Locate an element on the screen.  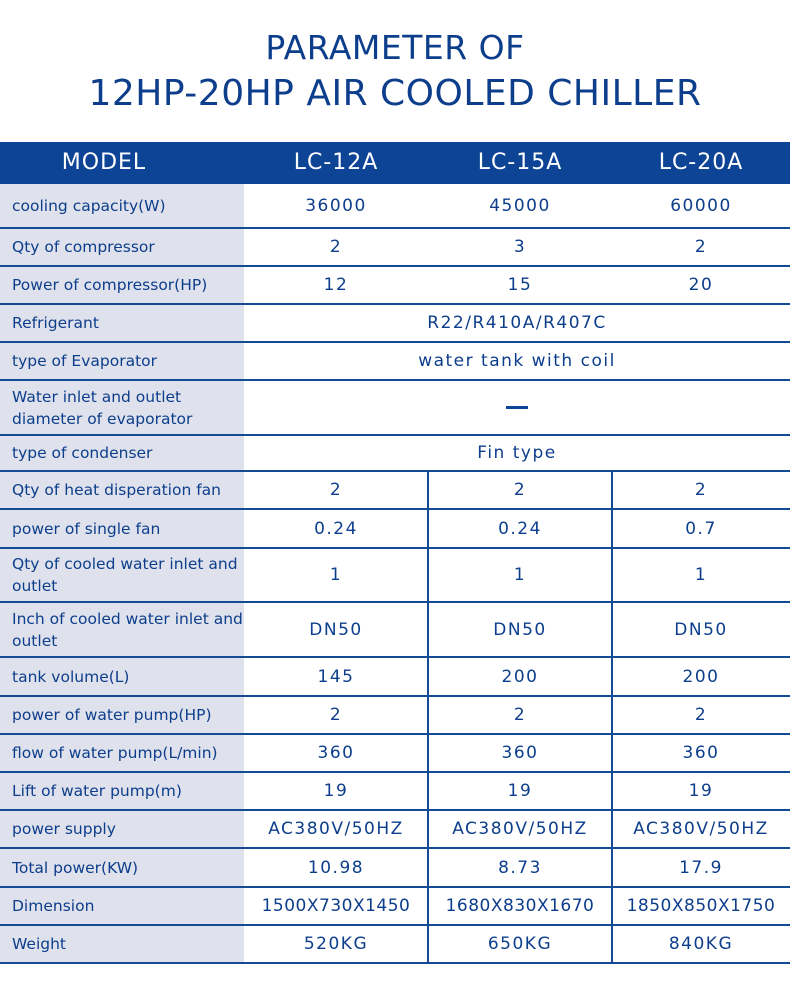
cell-lc-12a: 36000 is located at coordinates (336, 205).